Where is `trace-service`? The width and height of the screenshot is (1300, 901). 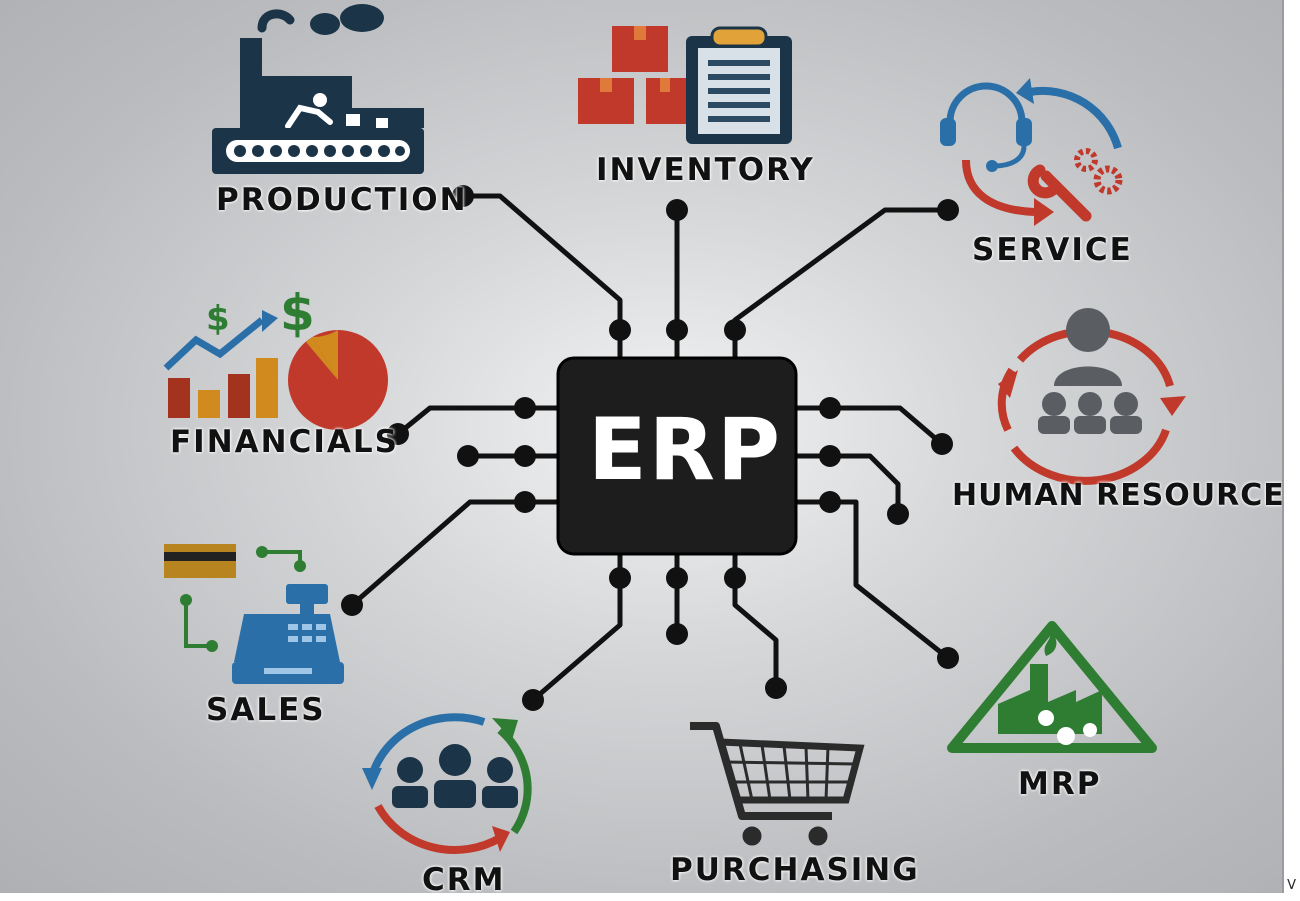
trace-service is located at coordinates (841, 270).